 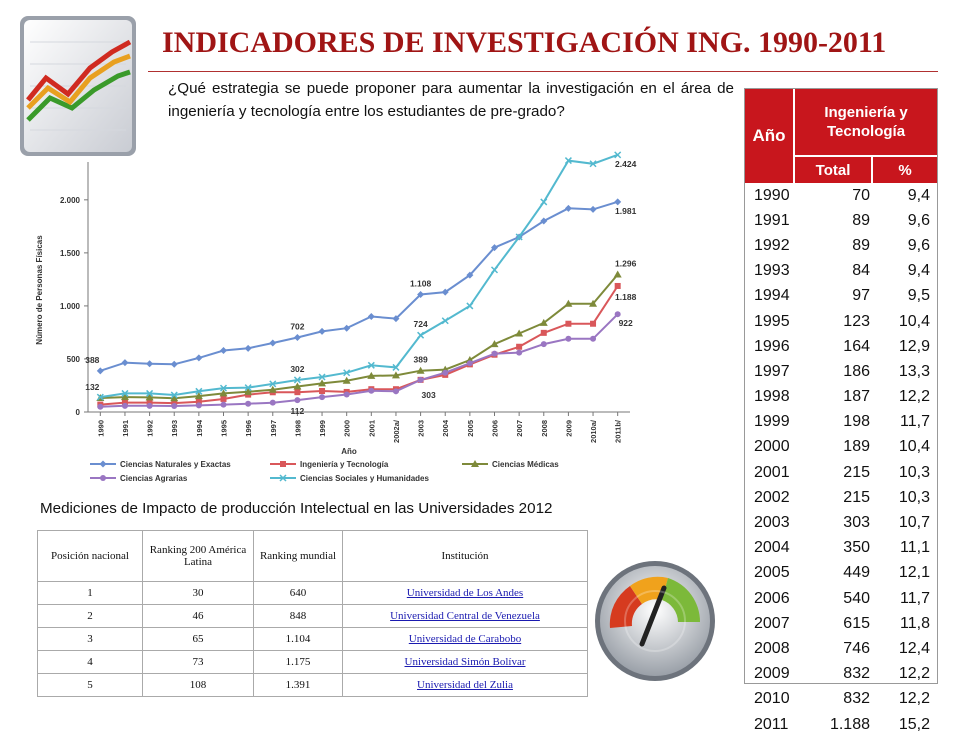 I want to click on data-label: 388, so click(x=92, y=360).